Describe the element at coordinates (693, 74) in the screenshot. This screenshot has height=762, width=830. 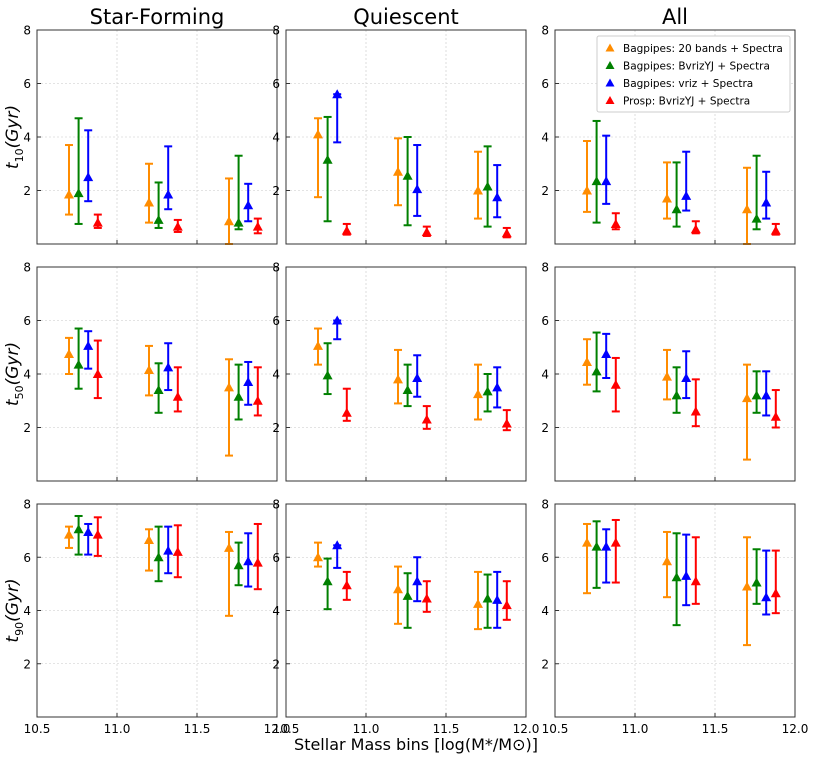
I see `legend-frame` at that location.